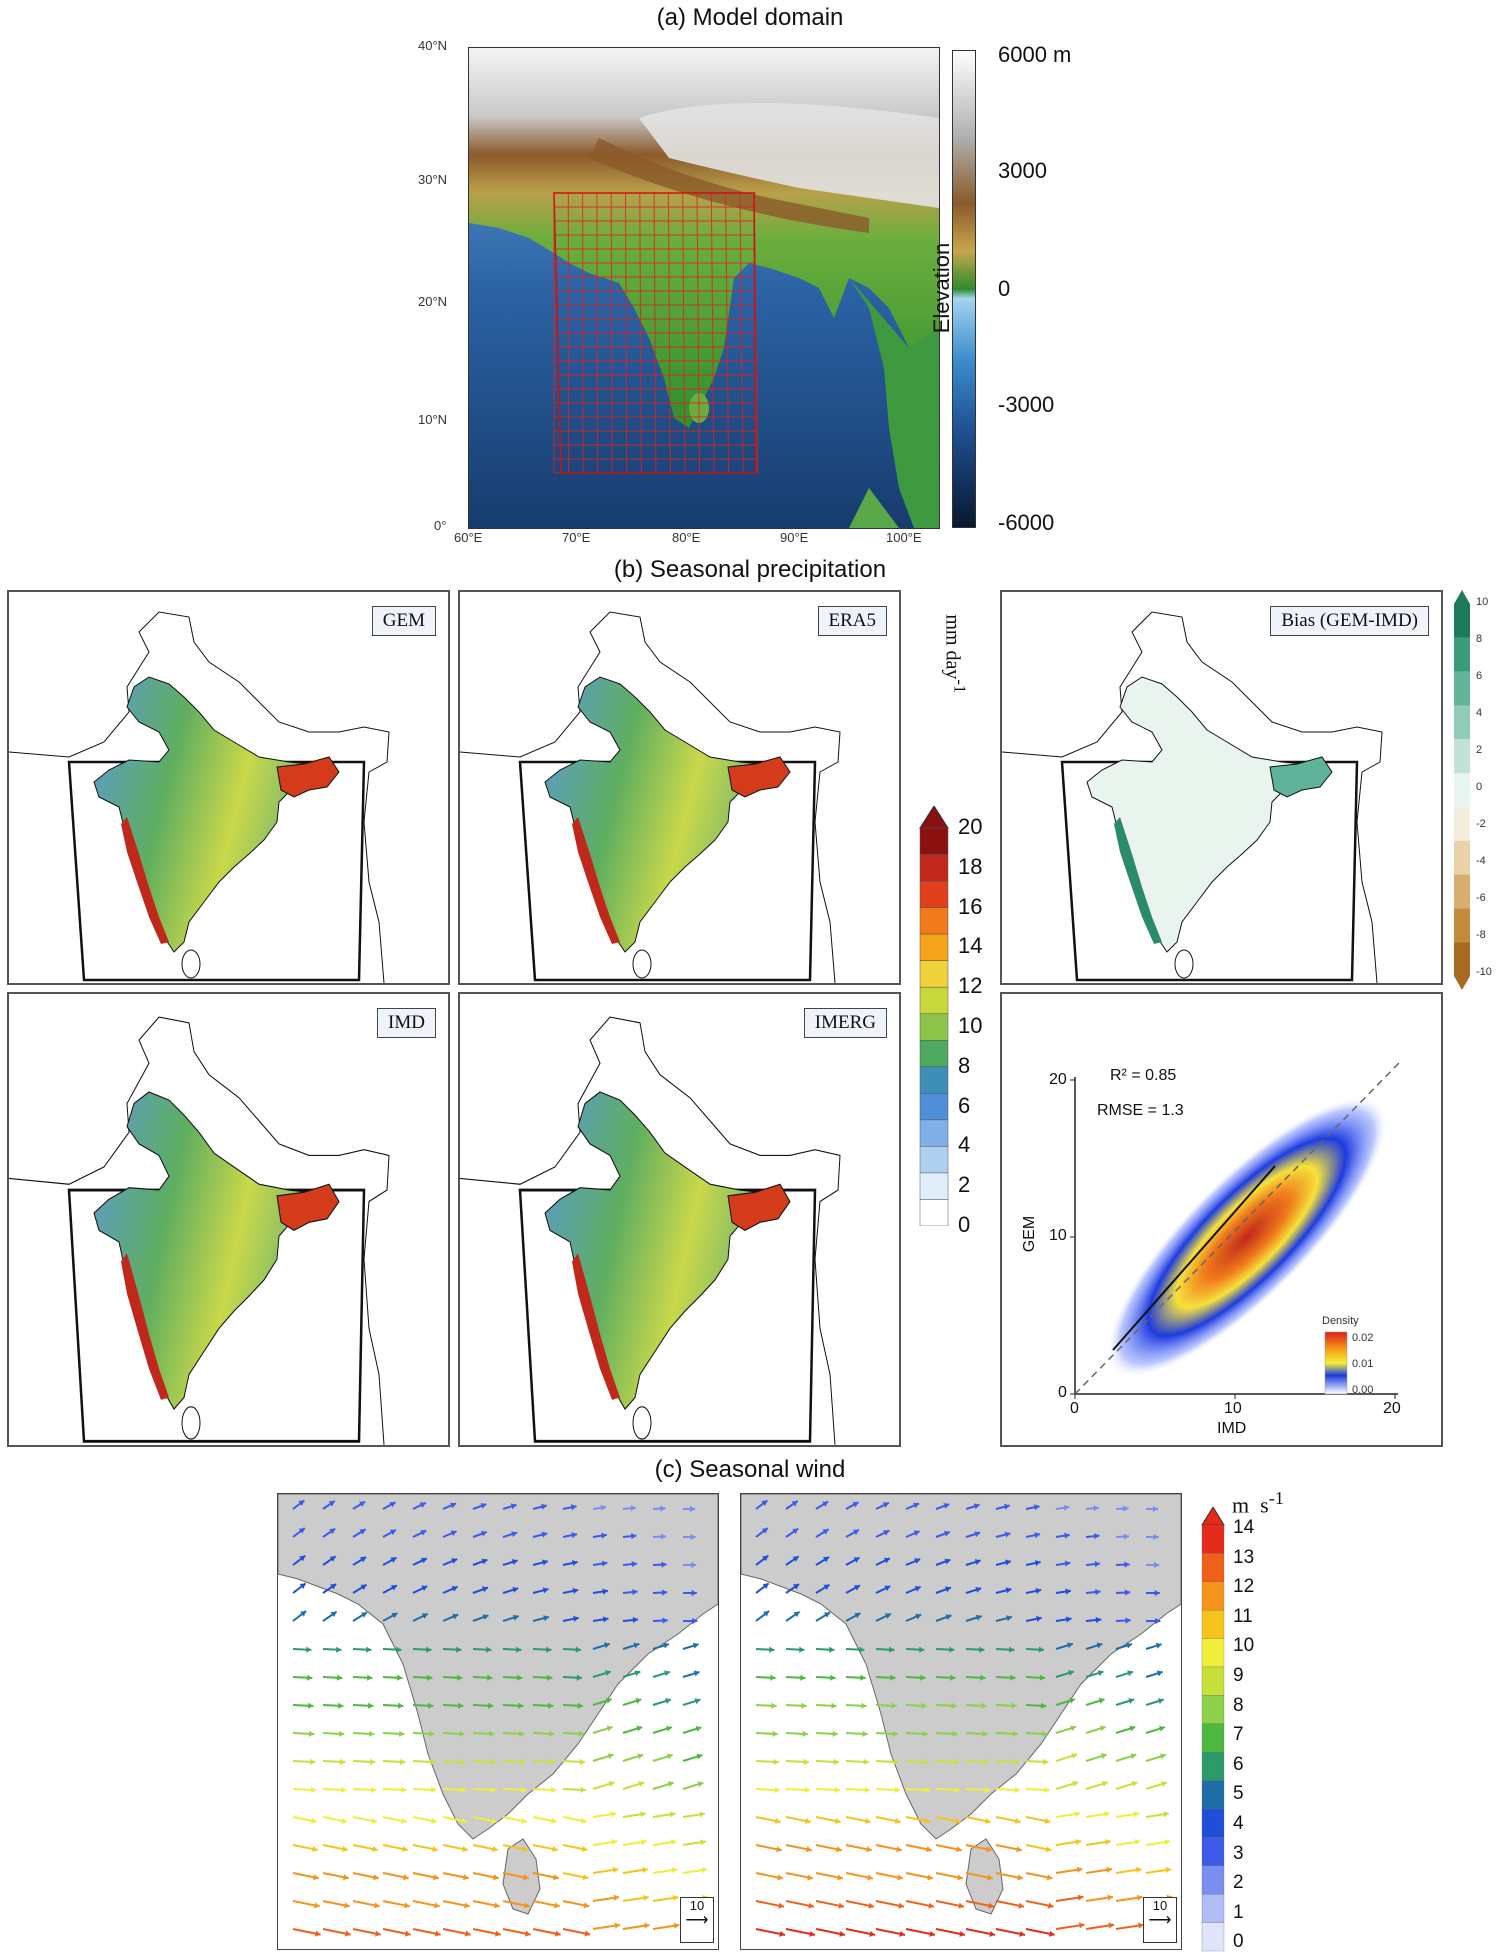 This screenshot has height=1953, width=1500. Describe the element at coordinates (1058, 1079) in the screenshot. I see `scatter-ytick-20: 20` at that location.